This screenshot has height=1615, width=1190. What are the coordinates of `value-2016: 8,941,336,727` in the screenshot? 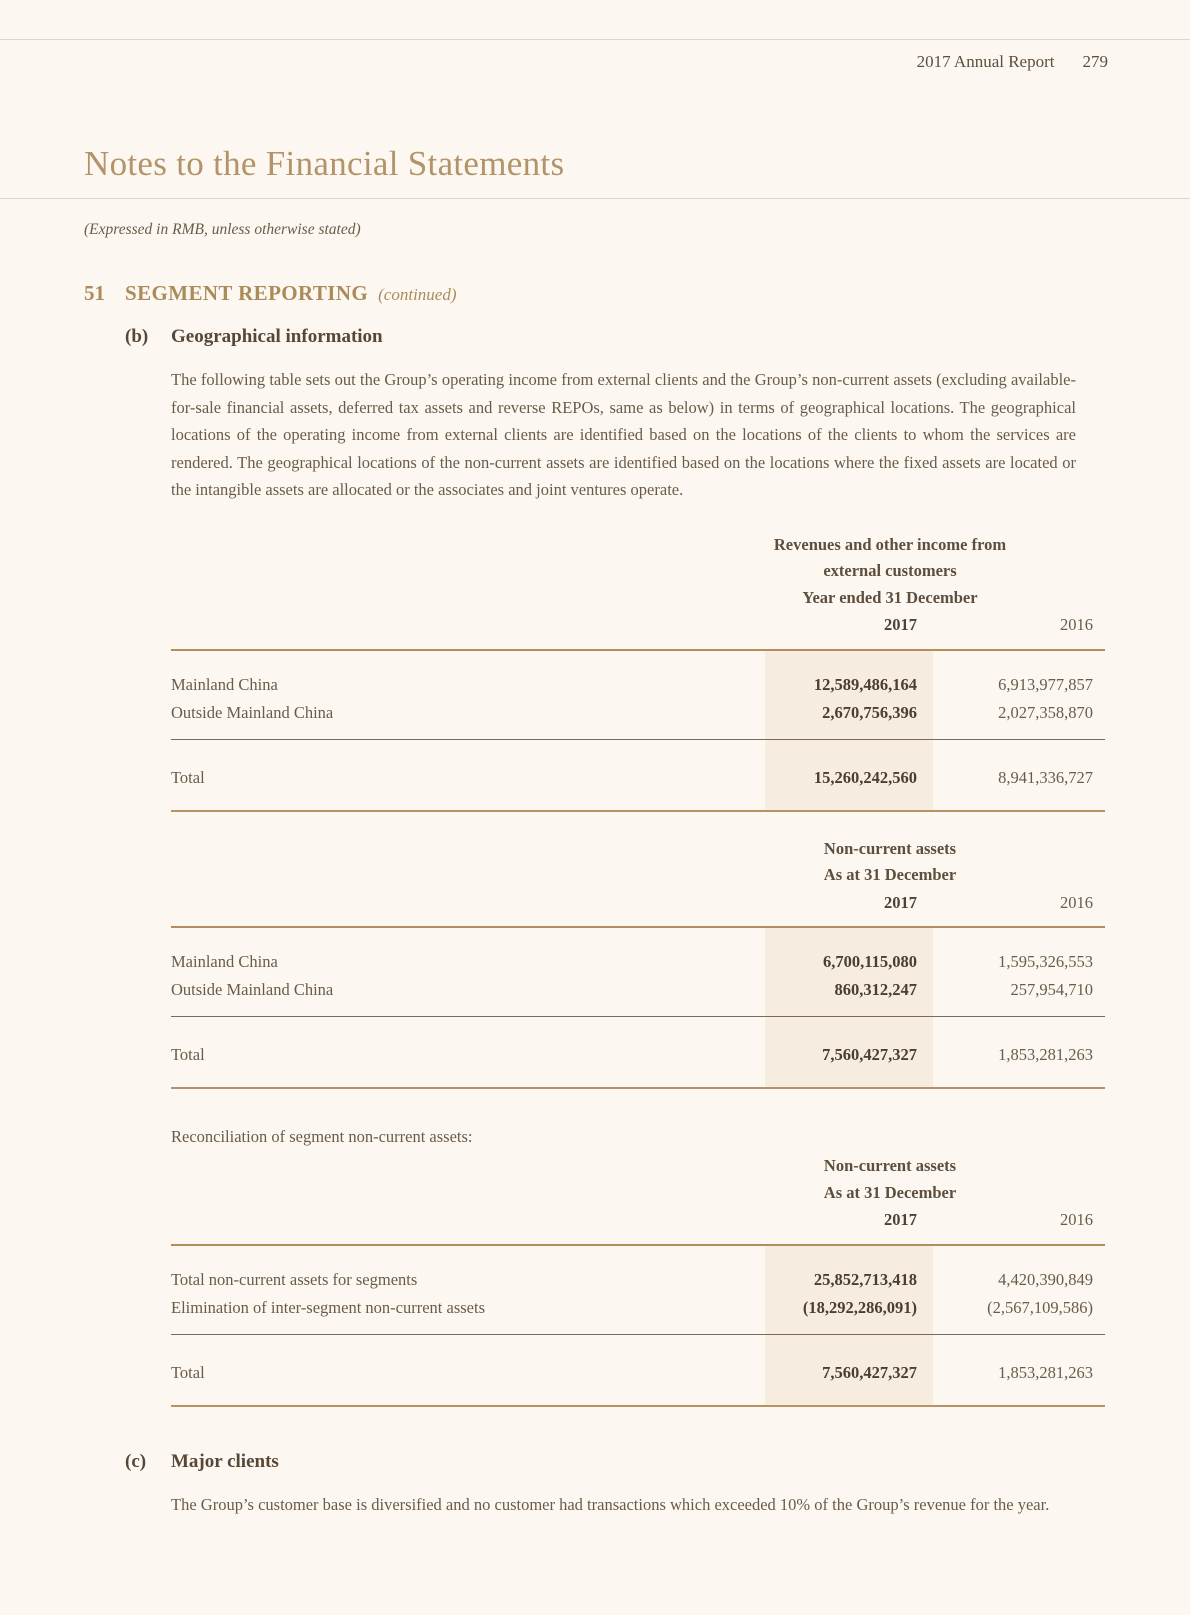 It's located at (1045, 777).